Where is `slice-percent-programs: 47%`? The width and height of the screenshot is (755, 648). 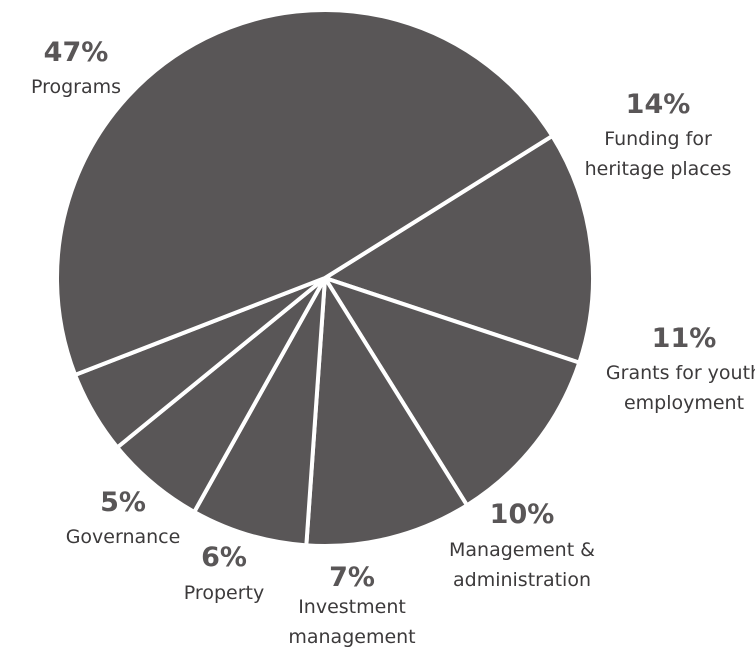 slice-percent-programs: 47% is located at coordinates (76, 52).